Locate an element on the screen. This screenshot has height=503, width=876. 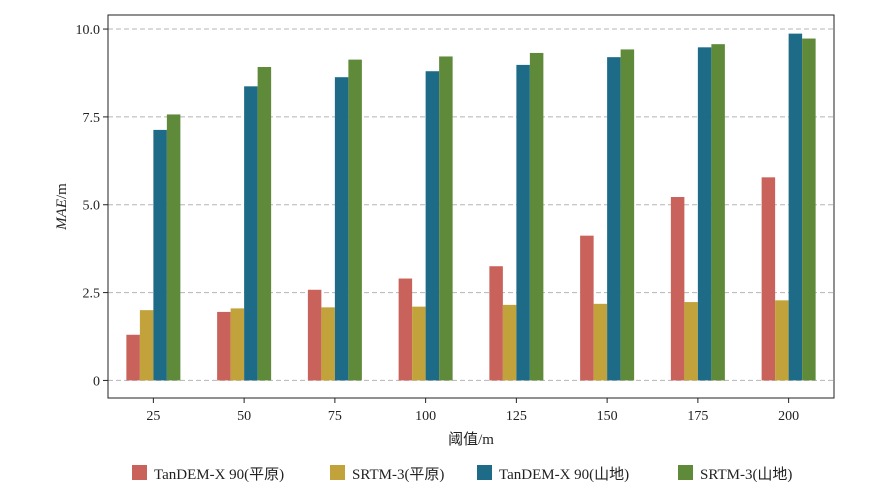
y-axis-title: MAE/m is located at coordinates (62, 207).